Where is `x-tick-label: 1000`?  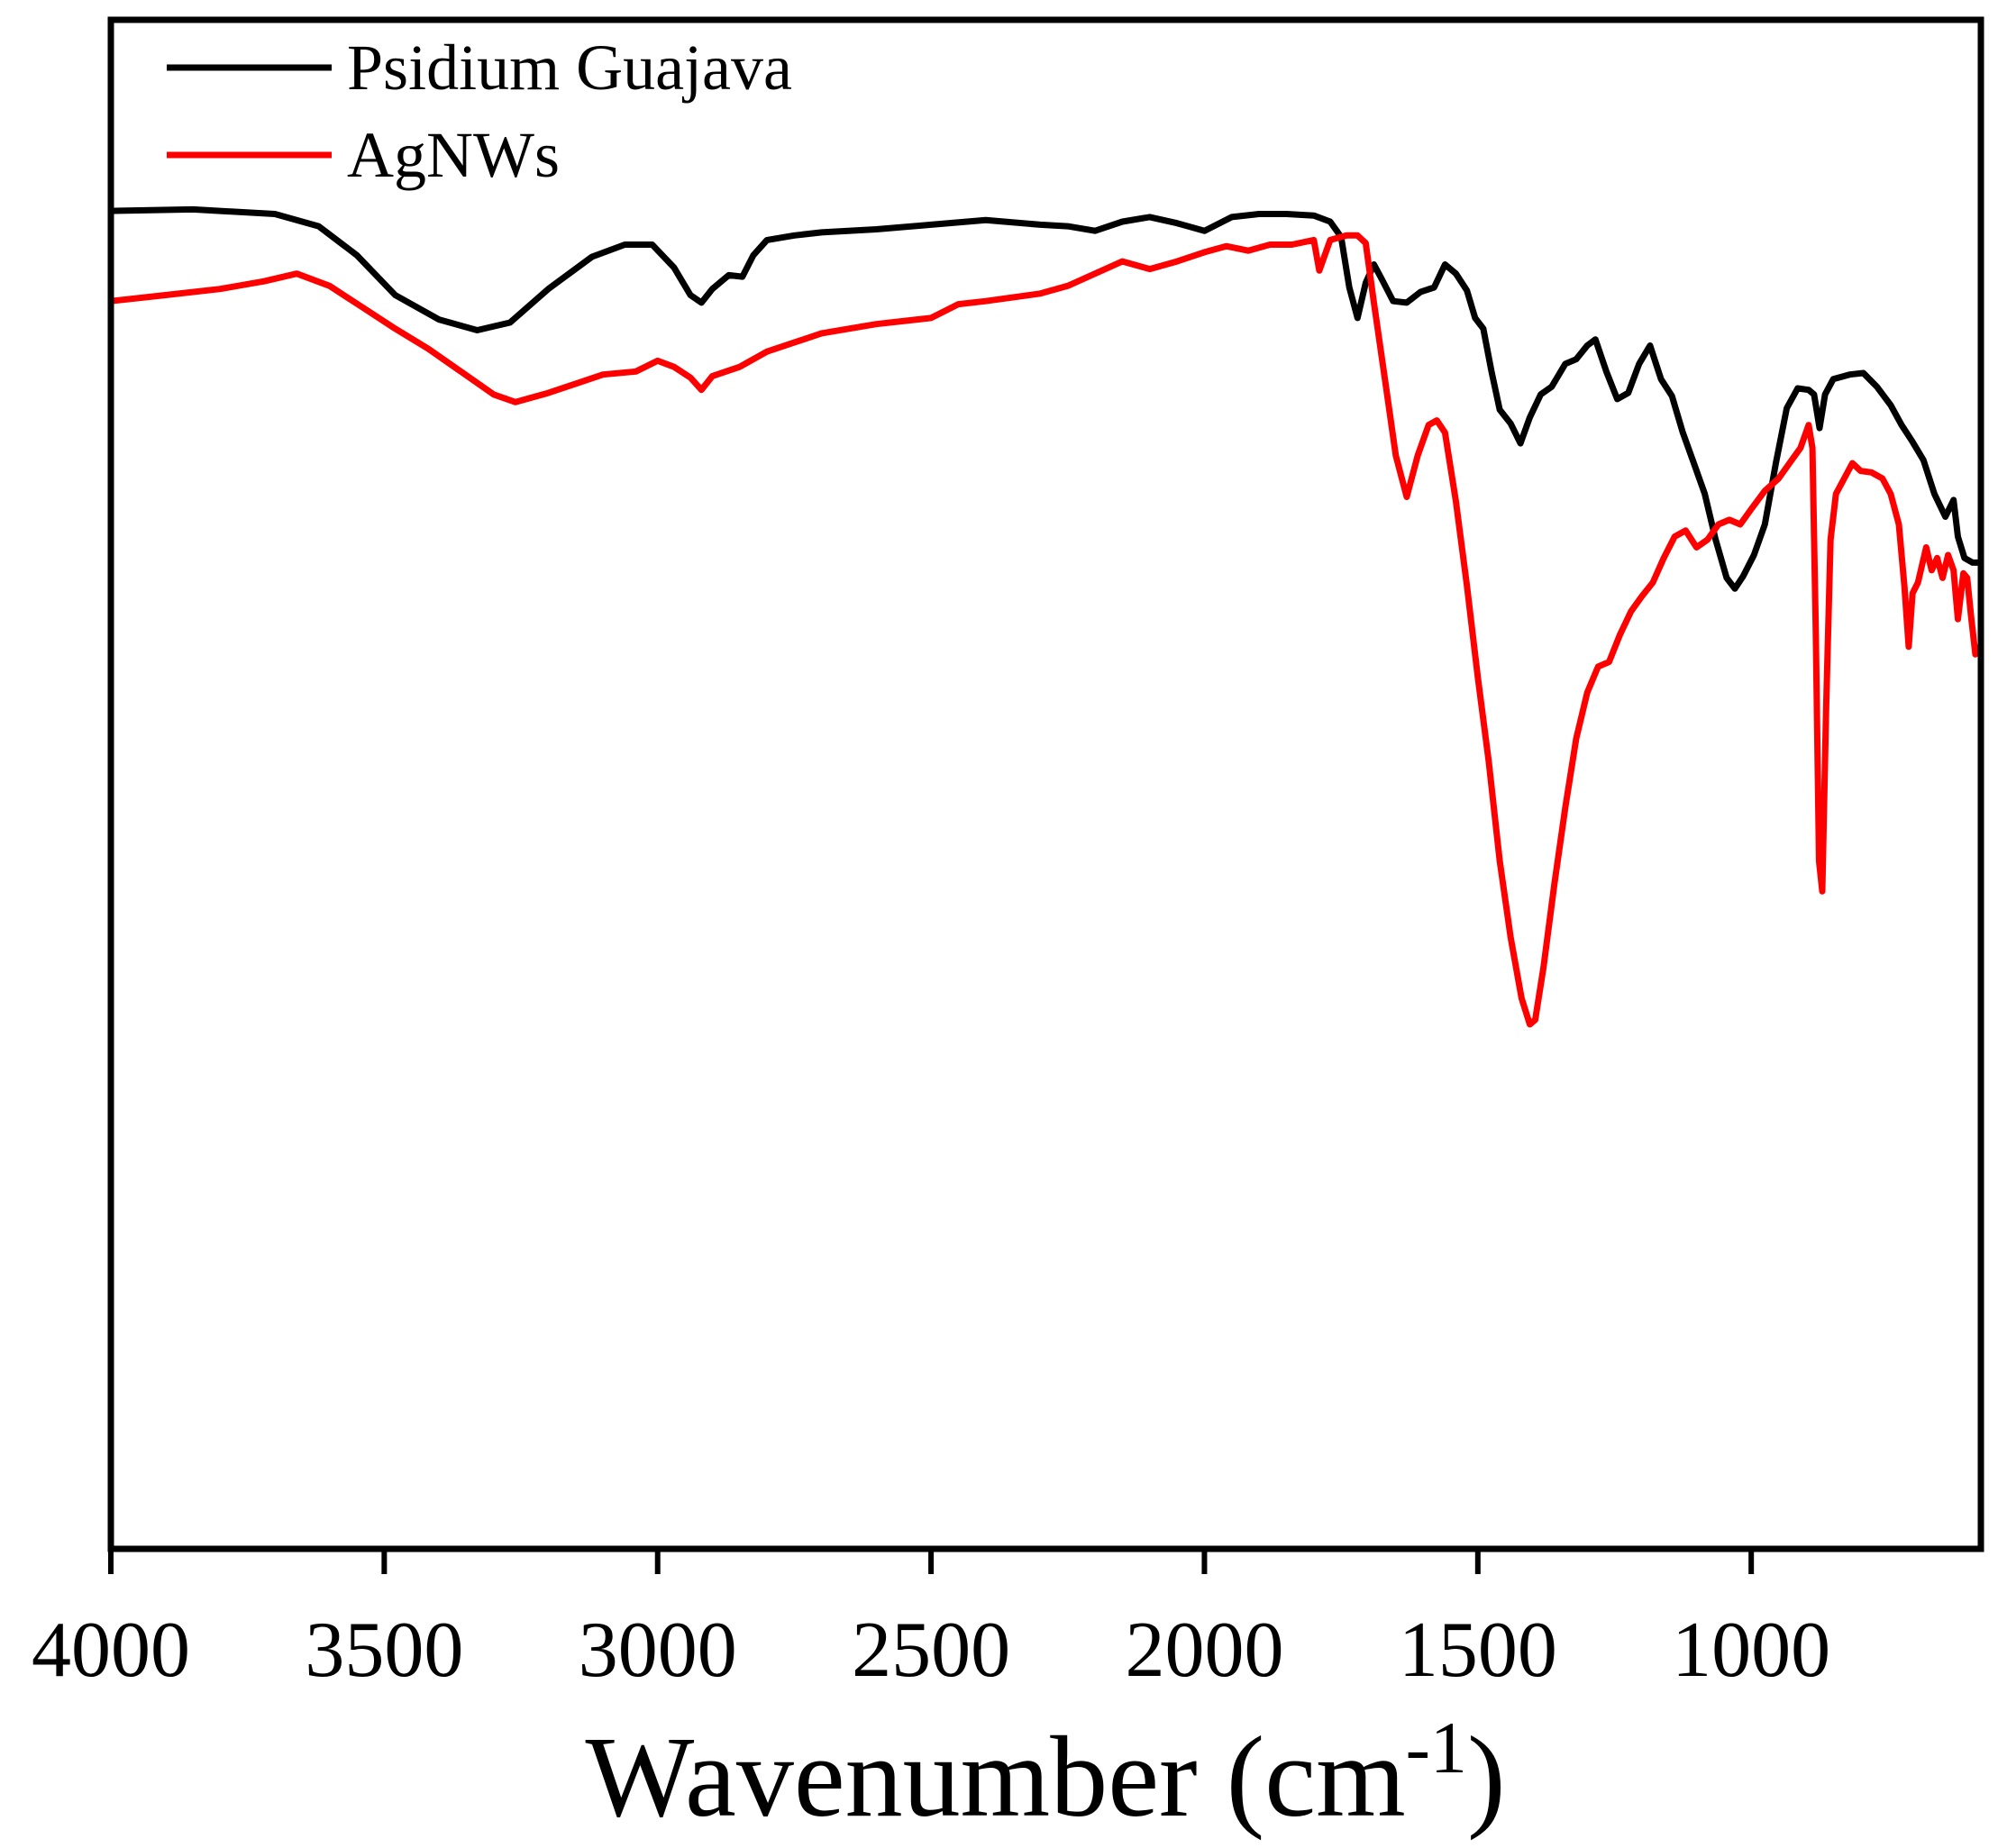
x-tick-label: 1000 is located at coordinates (1751, 1650).